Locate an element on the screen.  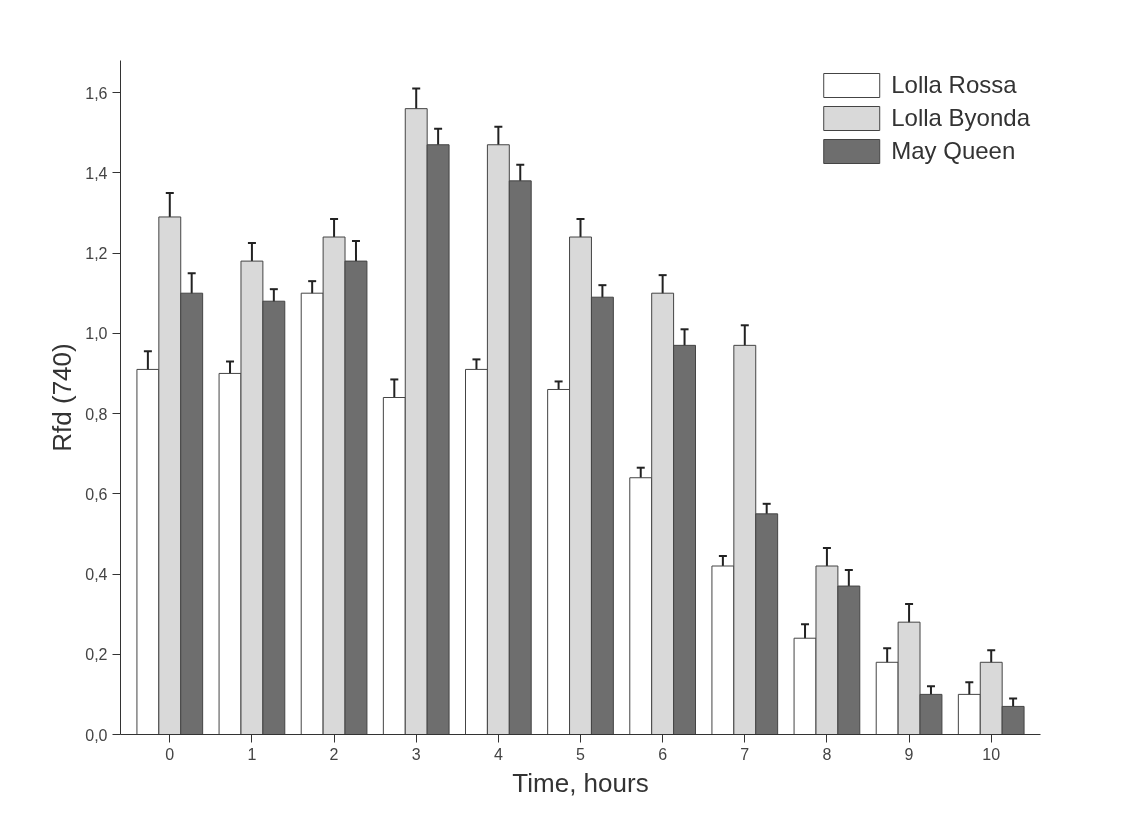
x-tick-label: 8 is located at coordinates (827, 754).